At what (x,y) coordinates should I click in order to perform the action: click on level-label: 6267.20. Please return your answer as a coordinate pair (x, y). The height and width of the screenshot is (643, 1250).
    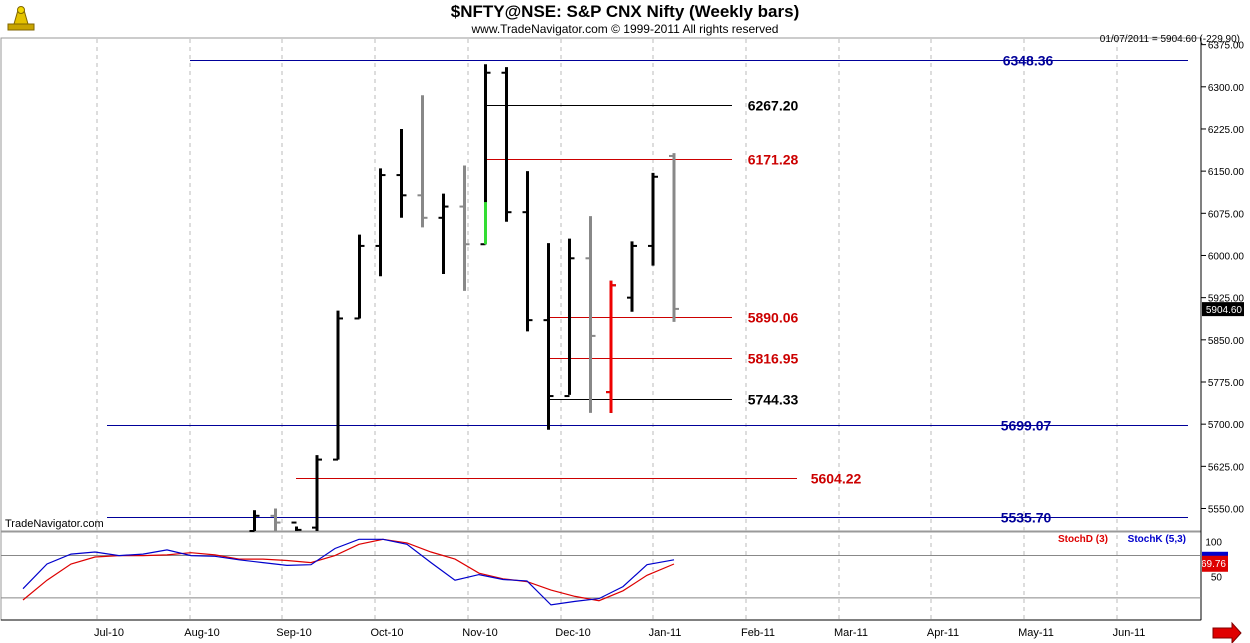
    Looking at the image, I should click on (773, 106).